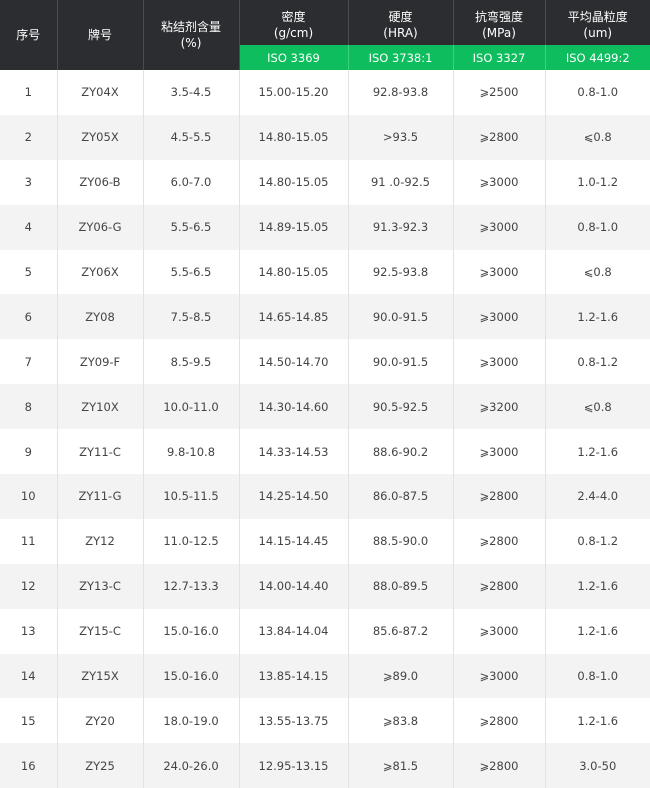 This screenshot has height=788, width=650. What do you see at coordinates (100, 35) in the screenshot?
I see `header-grade: 牌号` at bounding box center [100, 35].